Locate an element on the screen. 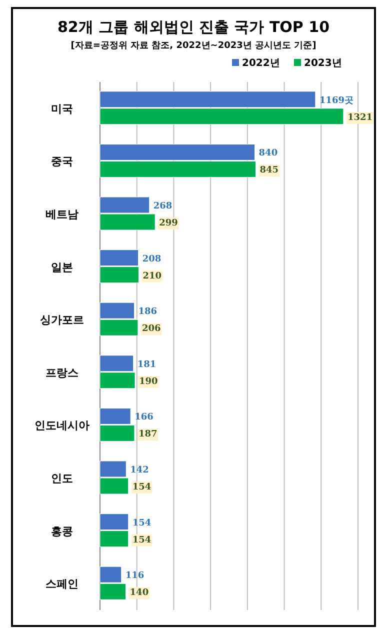 This screenshot has height=634, width=387. data-label: 840 is located at coordinates (268, 153).